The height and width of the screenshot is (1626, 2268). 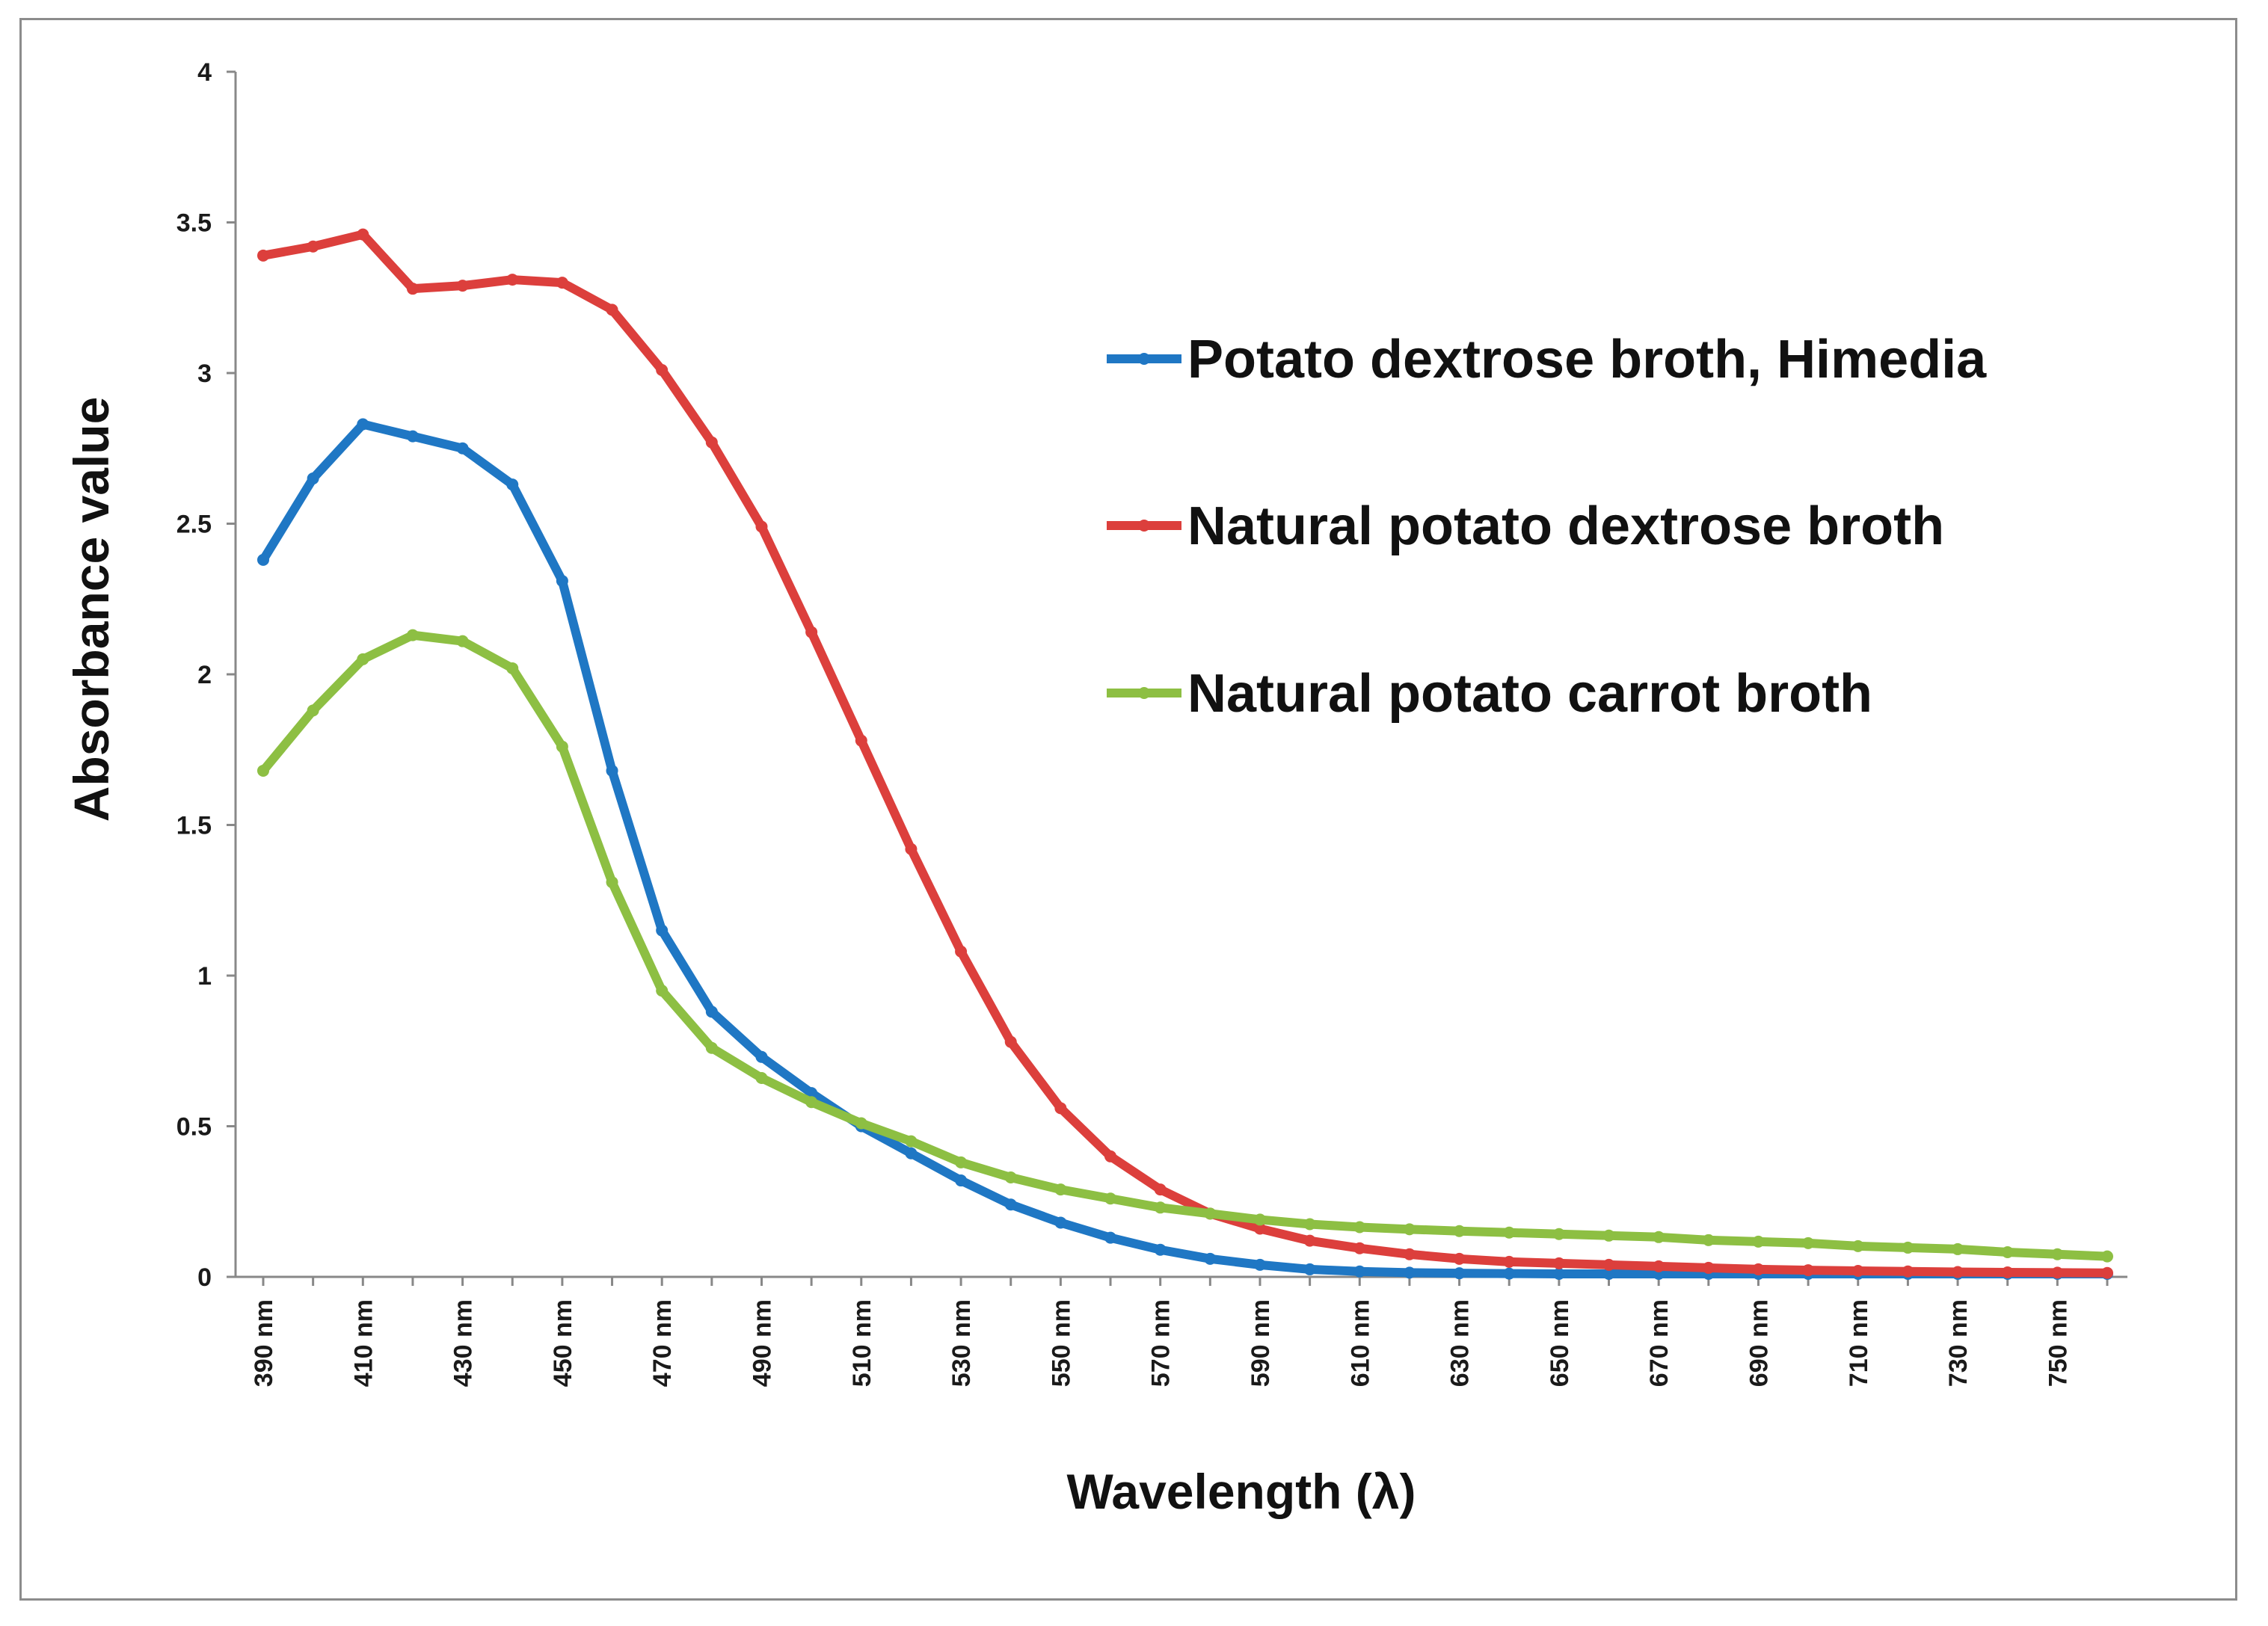 What do you see at coordinates (2058, 1343) in the screenshot?
I see `x-tick-label: 750 nm` at bounding box center [2058, 1343].